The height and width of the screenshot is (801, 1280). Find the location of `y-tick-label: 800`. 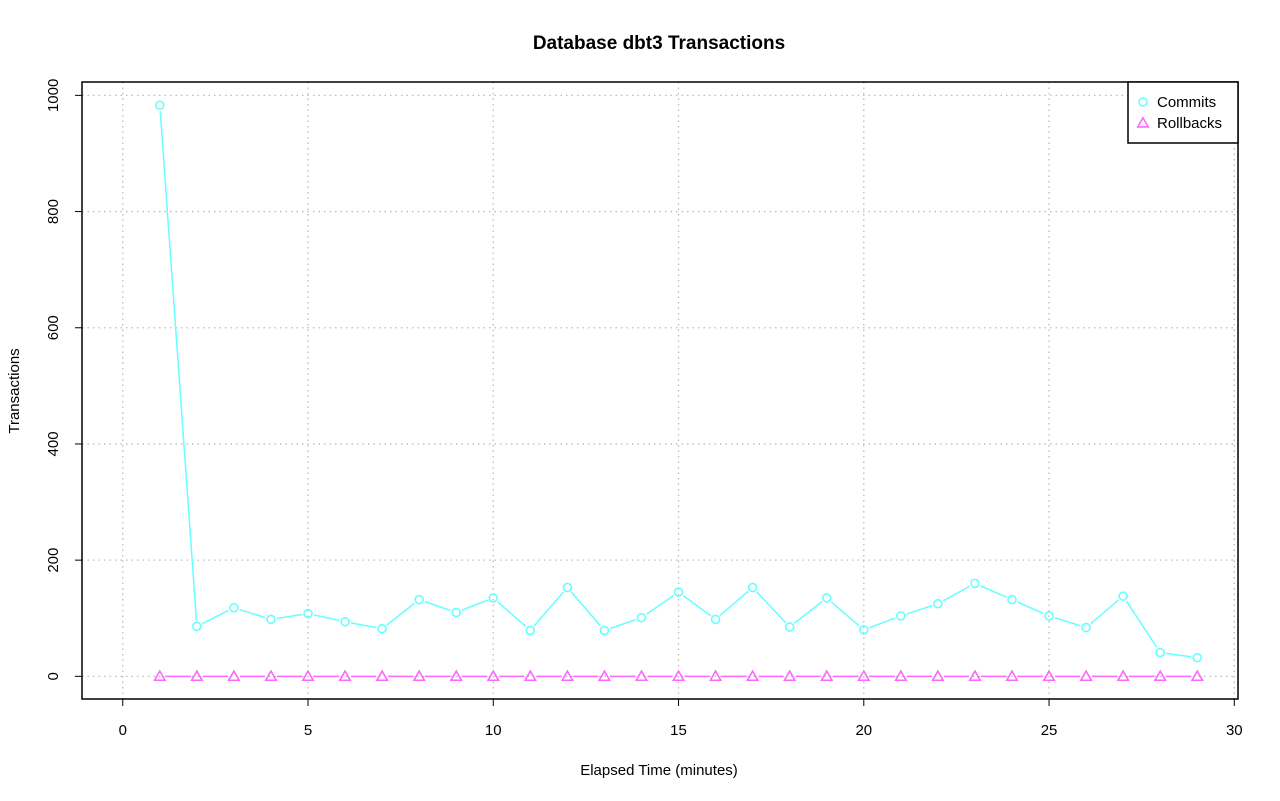

y-tick-label: 800 is located at coordinates (53, 211).